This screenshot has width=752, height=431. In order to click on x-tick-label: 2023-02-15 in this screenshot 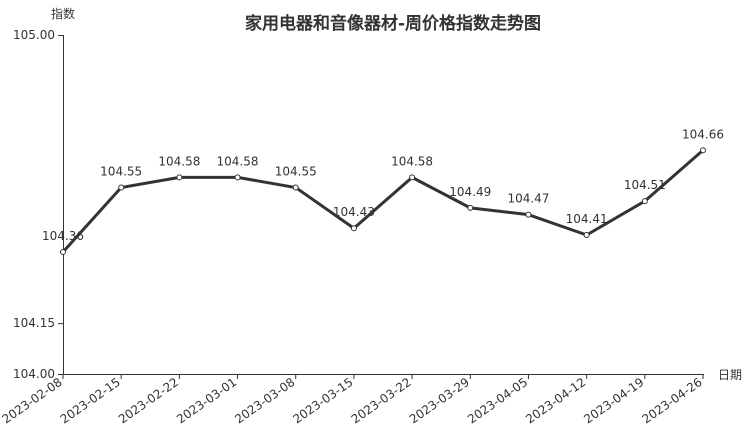, I will do `click(90, 400)`.